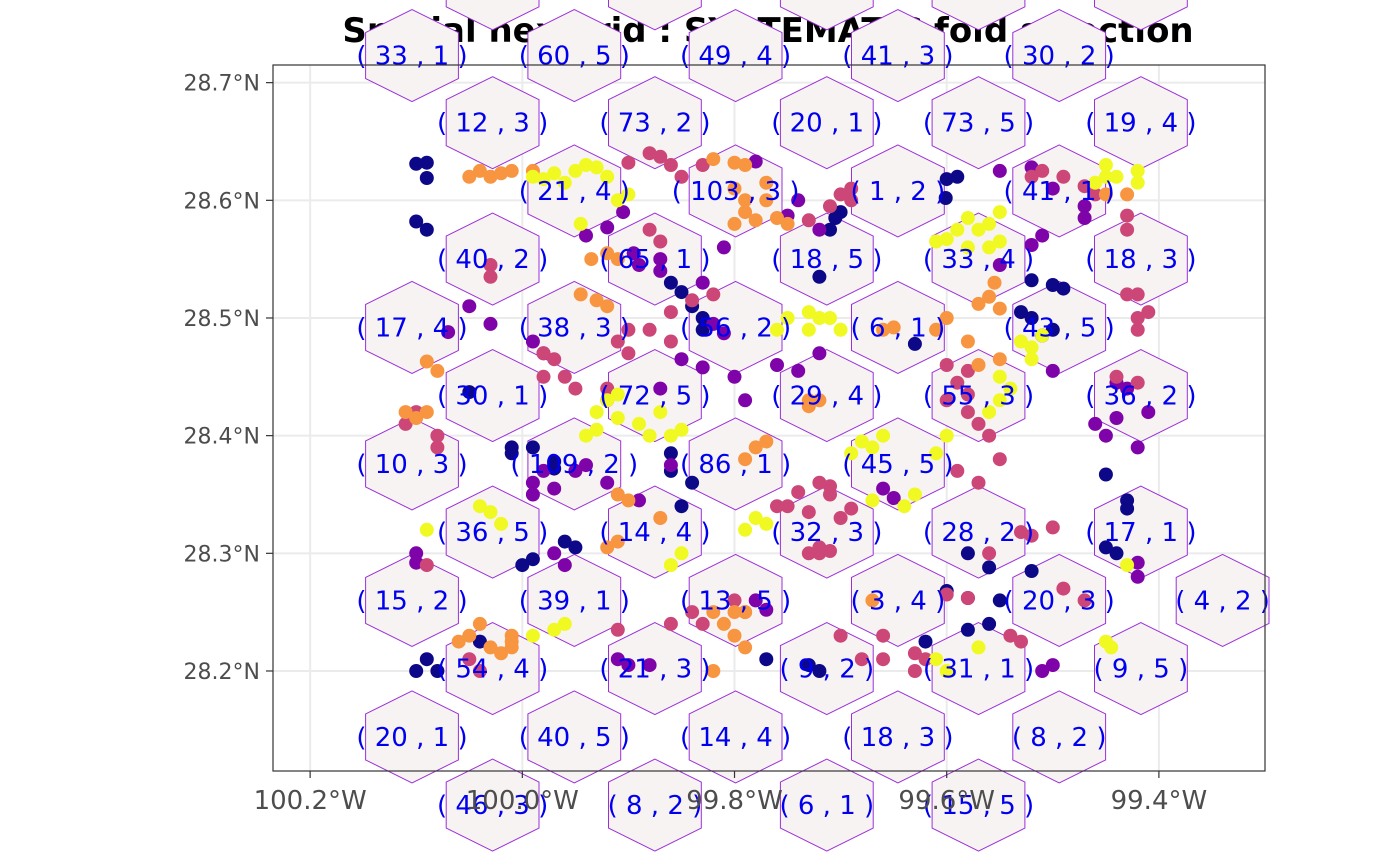 The image size is (1400, 866). What do you see at coordinates (574, 57) in the screenshot?
I see `hex-label: ( 60 , 5 )` at bounding box center [574, 57].